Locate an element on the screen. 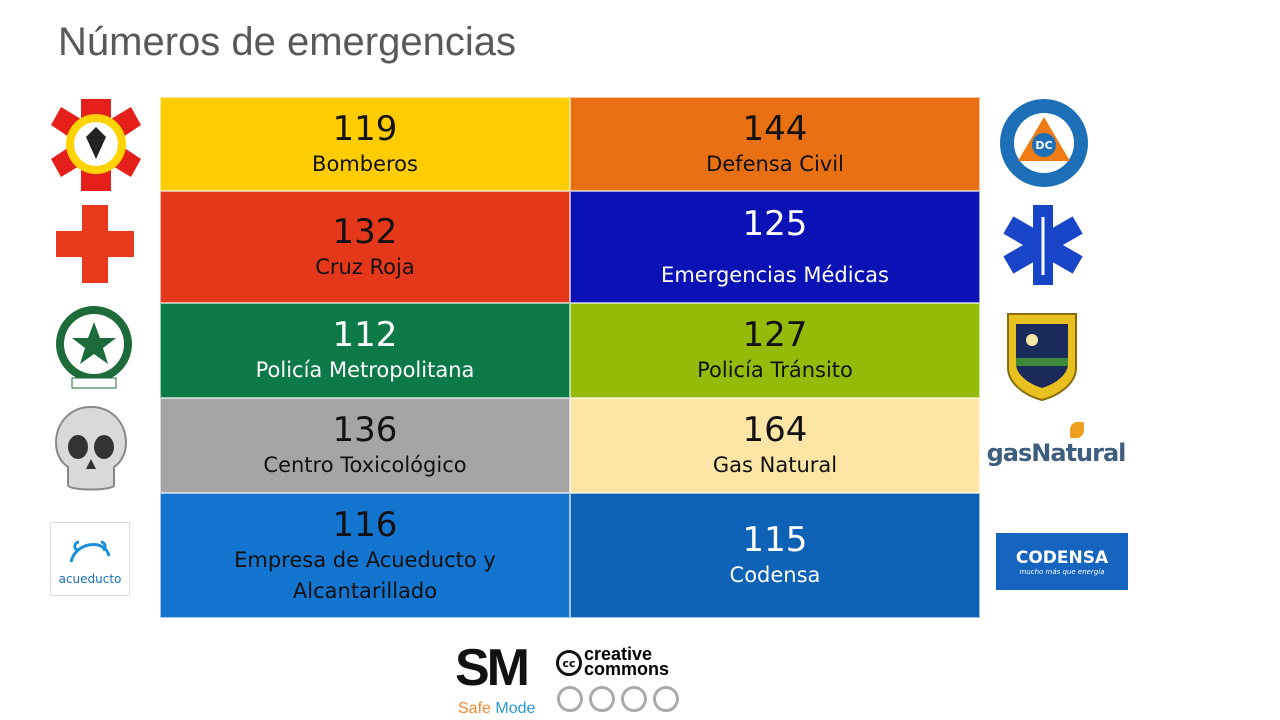 The height and width of the screenshot is (720, 1280). entry-label: Cruz Roja is located at coordinates (365, 266).